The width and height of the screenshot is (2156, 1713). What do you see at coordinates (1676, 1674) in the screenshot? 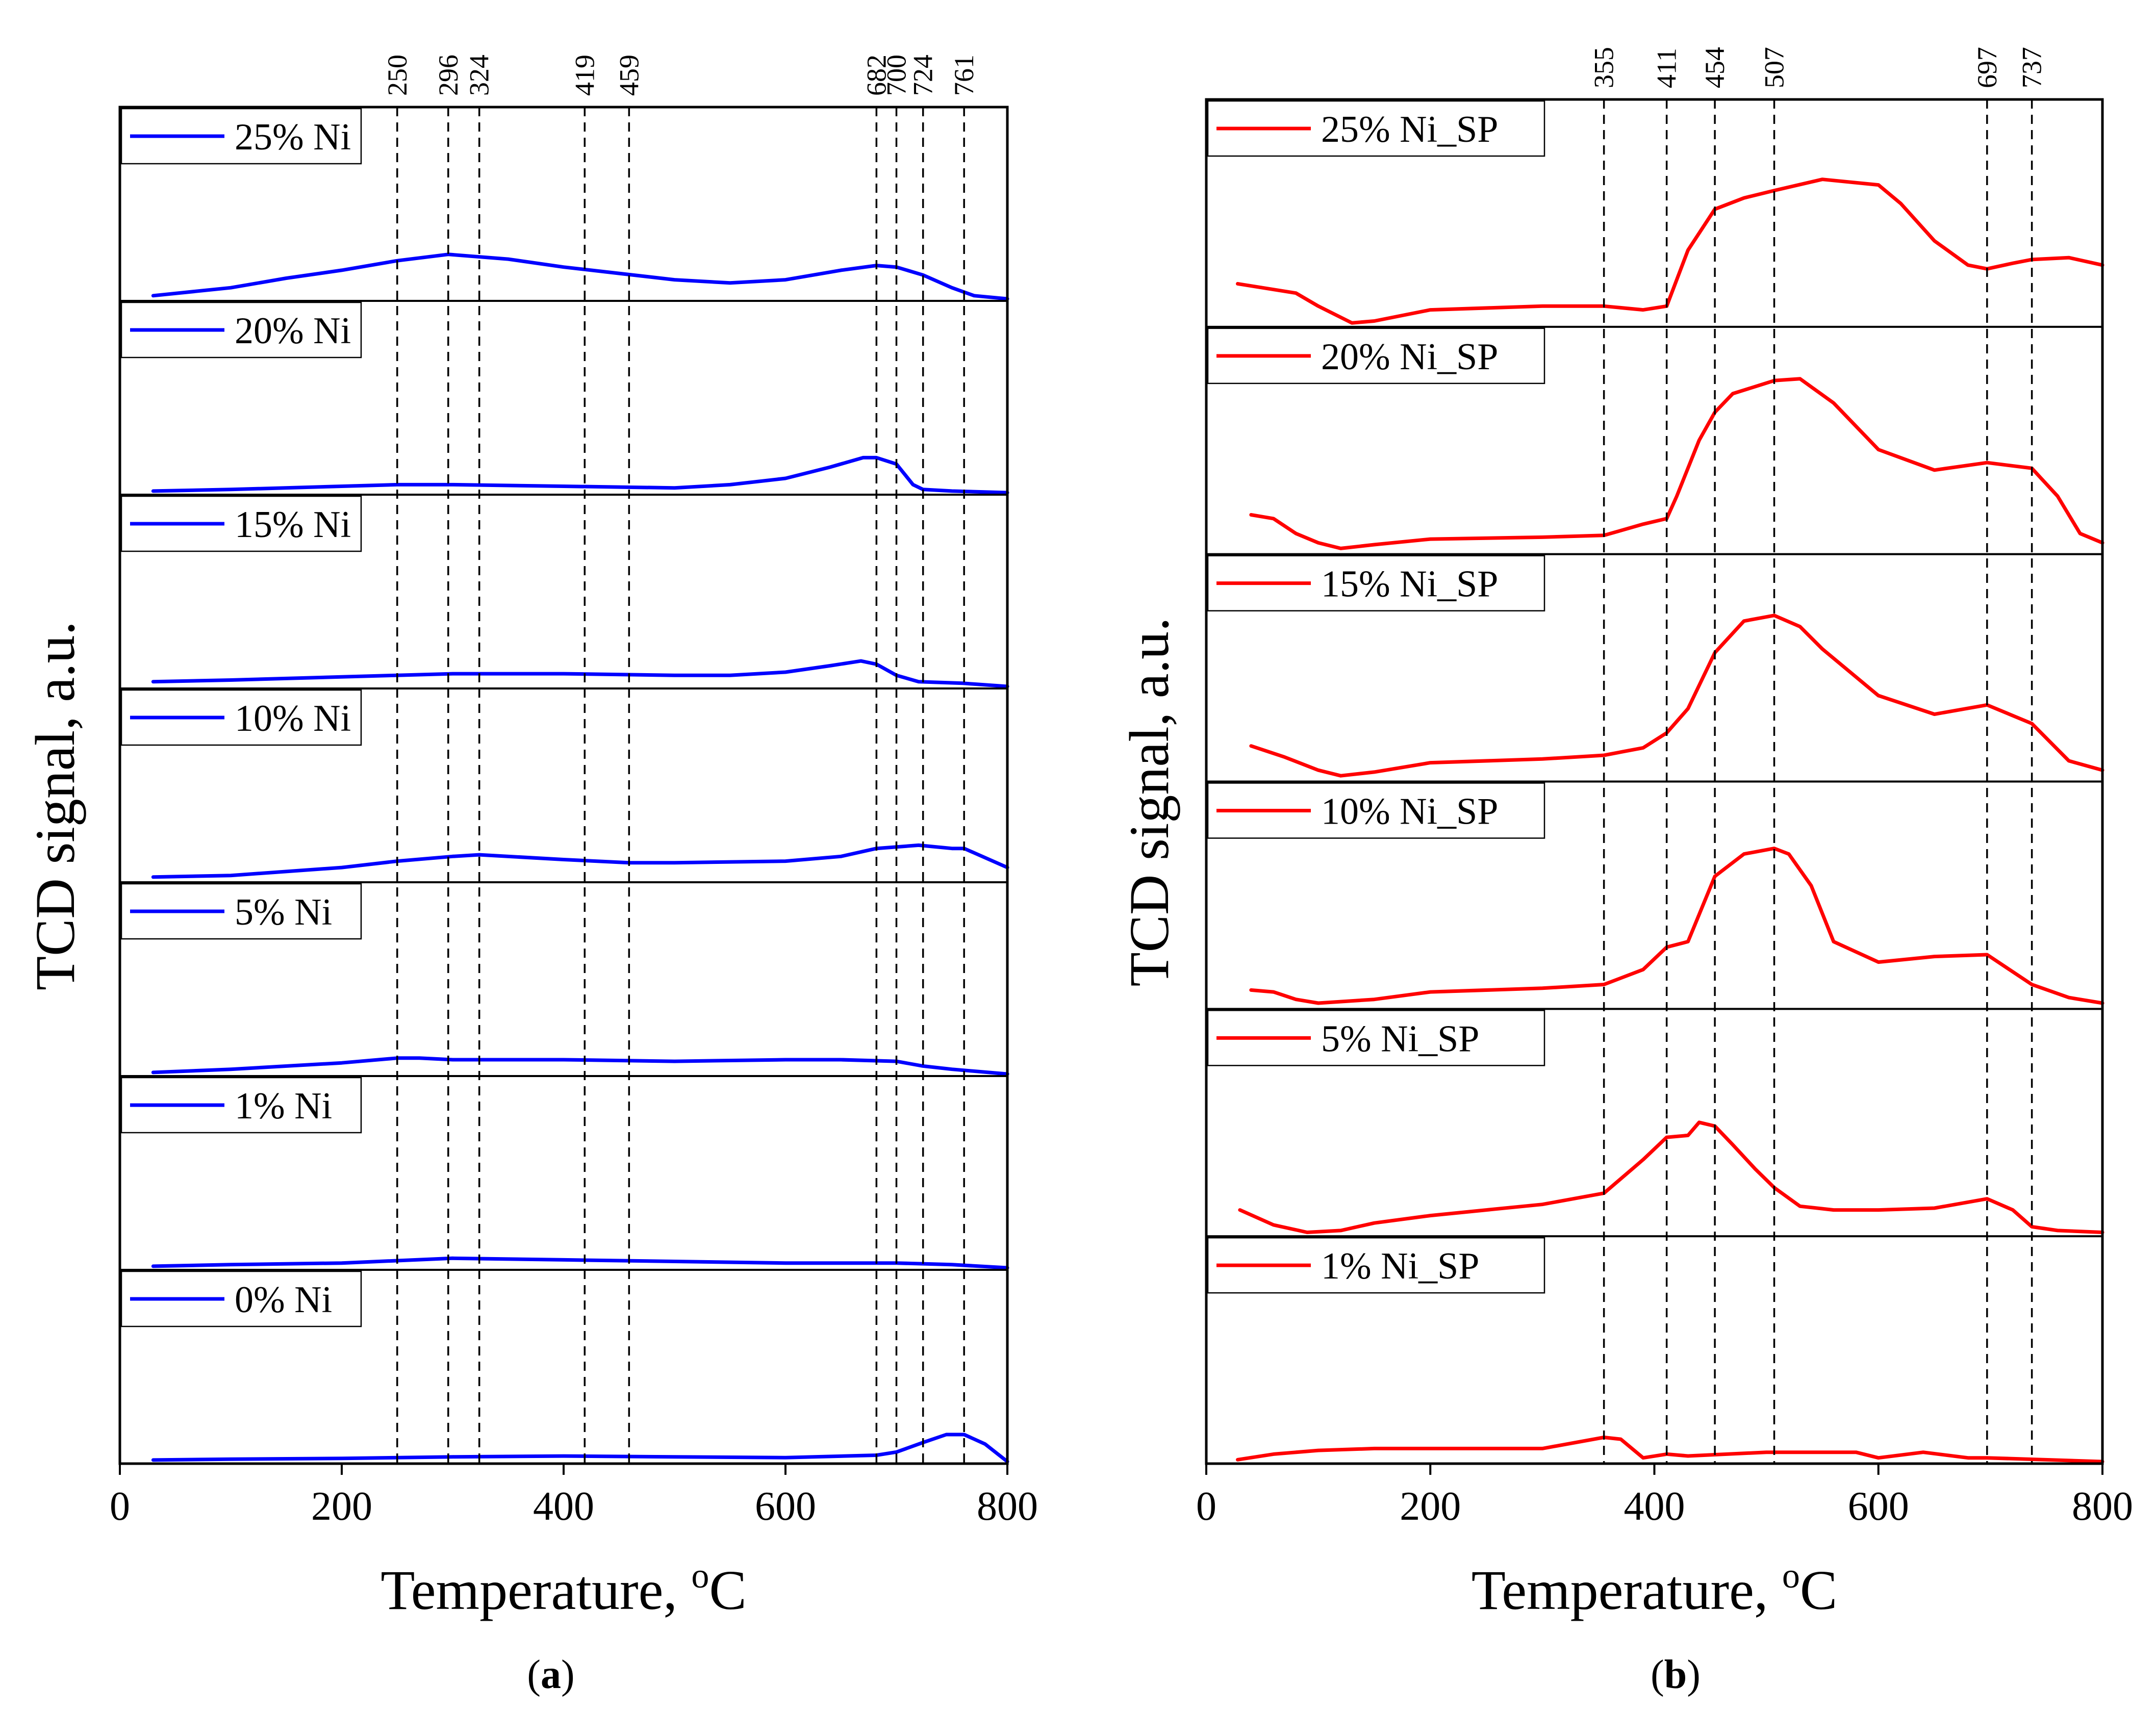
I see `panel-label-b: (b)` at bounding box center [1676, 1674].